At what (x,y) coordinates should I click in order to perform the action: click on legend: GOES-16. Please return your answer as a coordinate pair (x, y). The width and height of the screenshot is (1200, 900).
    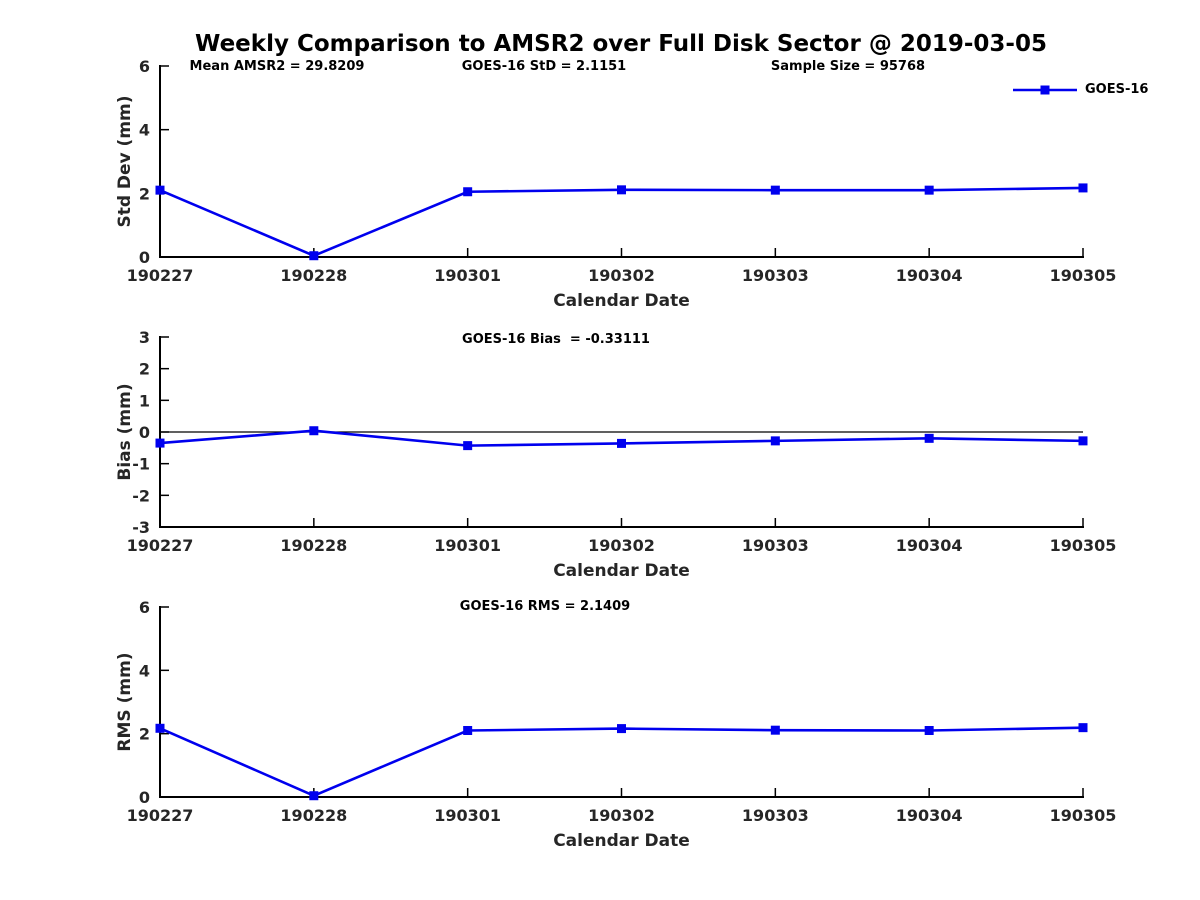
    Looking at the image, I should click on (1080, 89).